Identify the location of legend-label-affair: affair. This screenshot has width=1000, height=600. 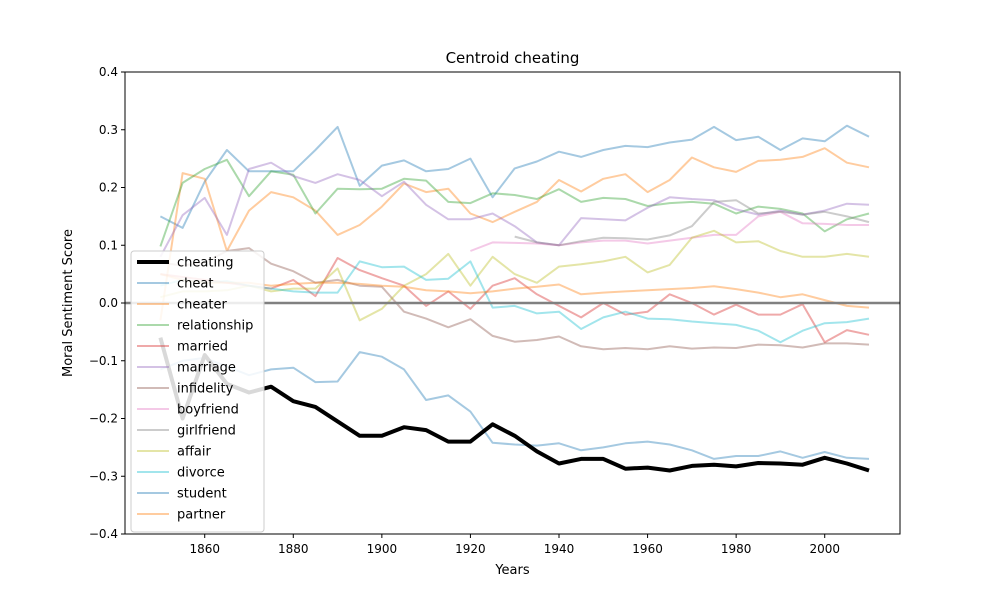
(194, 452).